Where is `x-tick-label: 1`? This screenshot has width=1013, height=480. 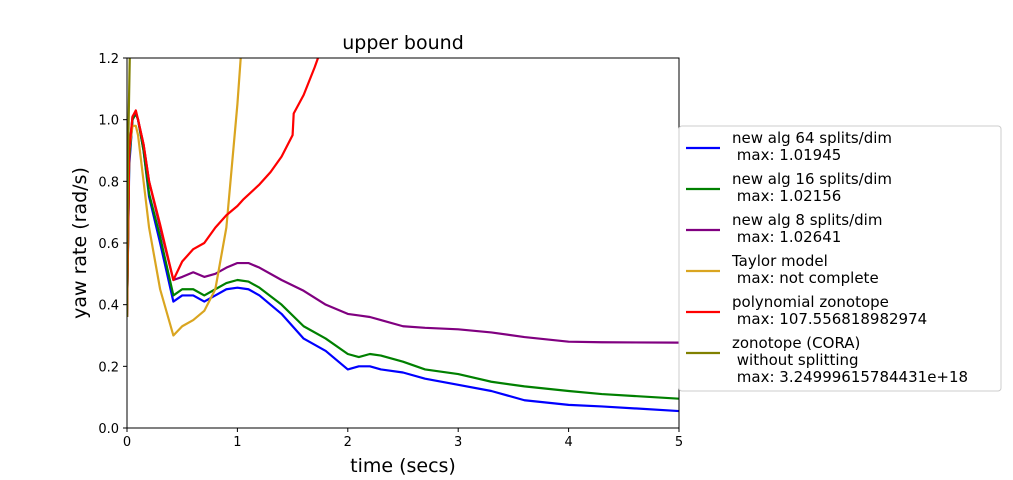
x-tick-label: 1 is located at coordinates (237, 442).